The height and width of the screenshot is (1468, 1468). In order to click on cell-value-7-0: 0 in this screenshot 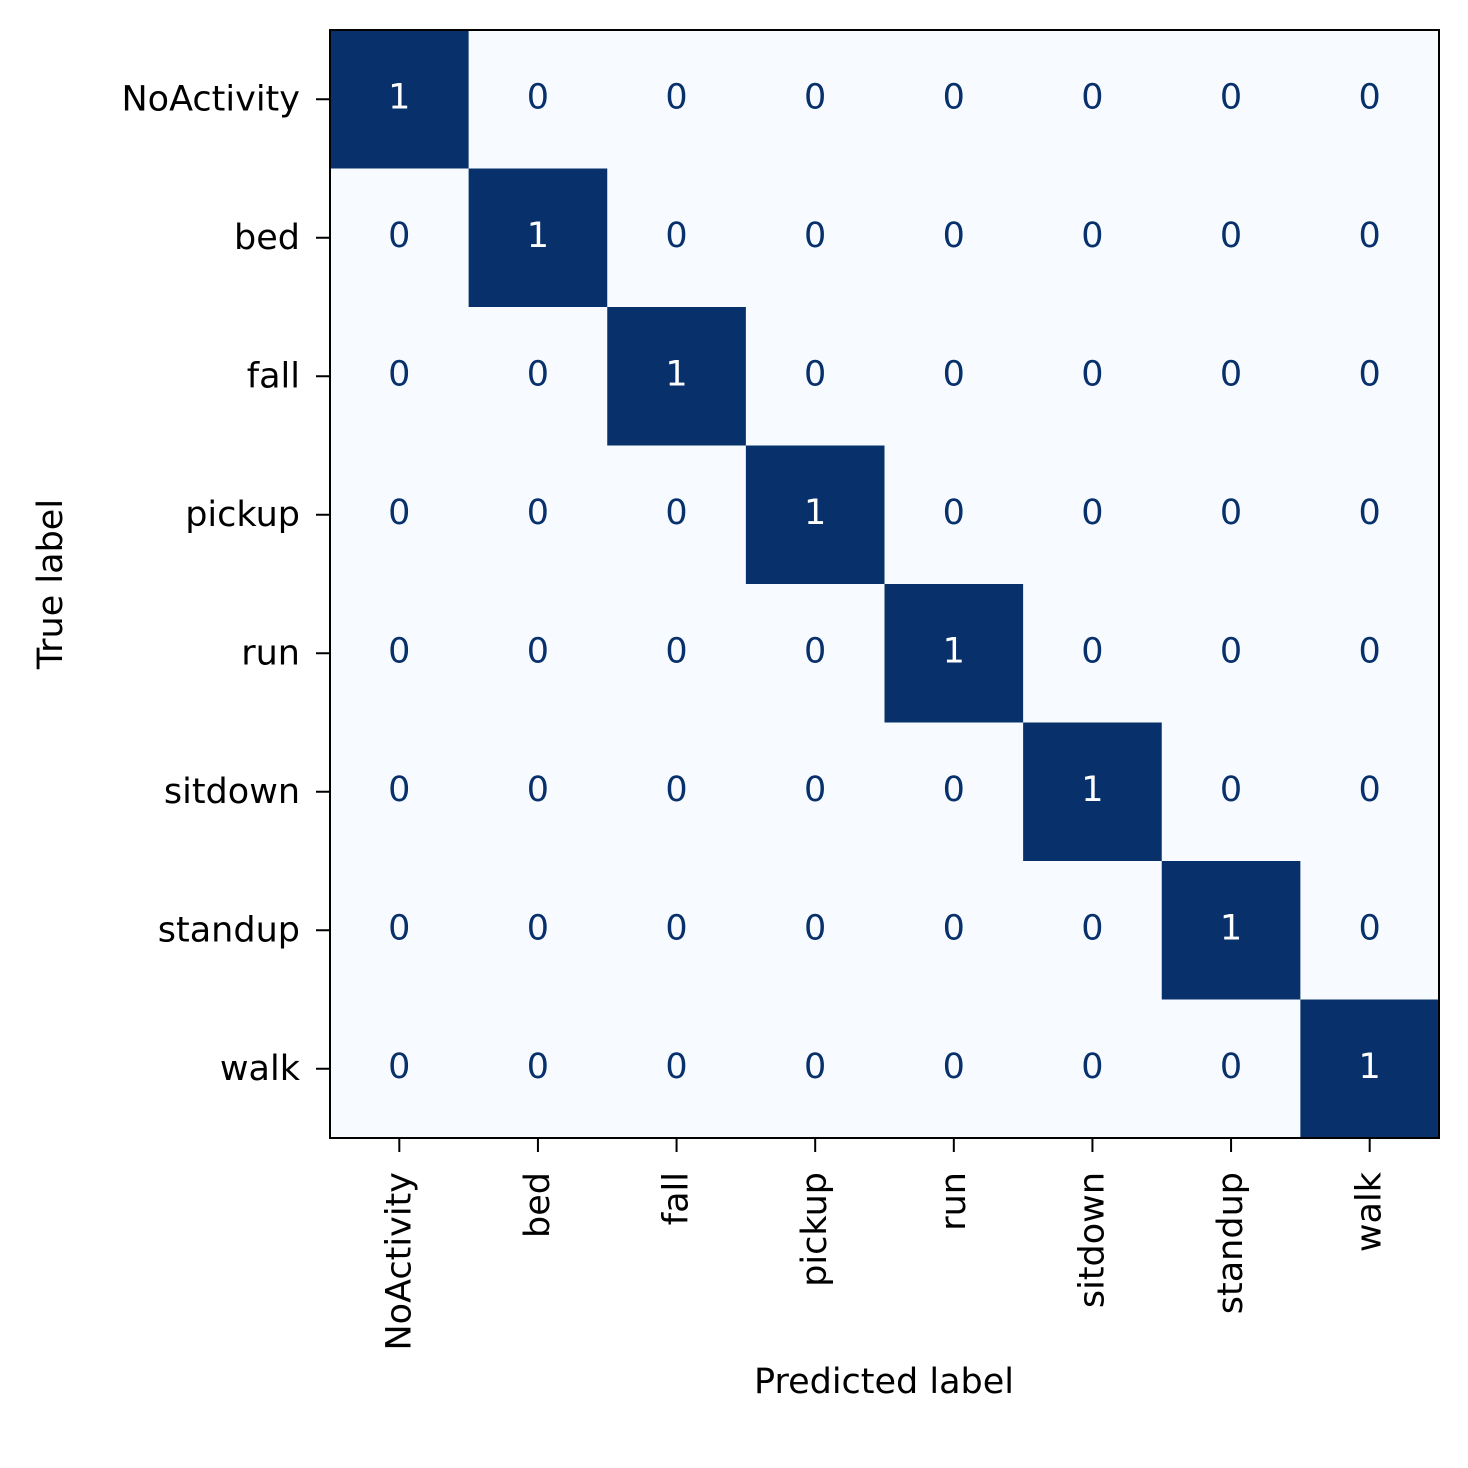, I will do `click(399, 1067)`.